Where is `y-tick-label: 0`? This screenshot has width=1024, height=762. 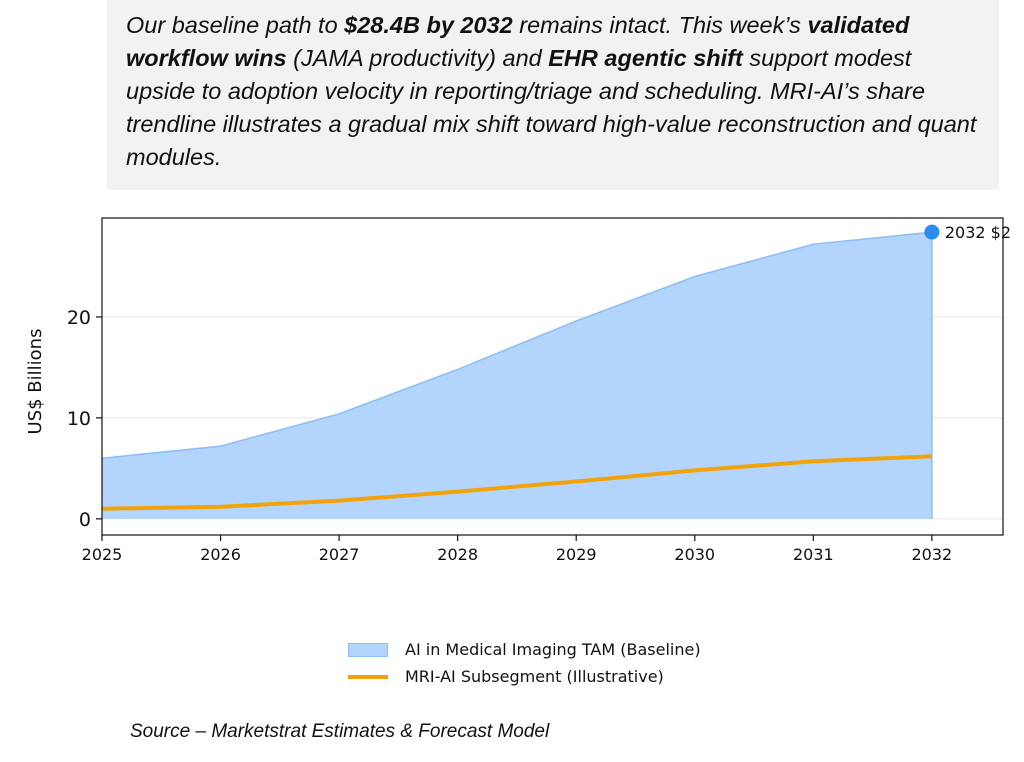 y-tick-label: 0 is located at coordinates (85, 520).